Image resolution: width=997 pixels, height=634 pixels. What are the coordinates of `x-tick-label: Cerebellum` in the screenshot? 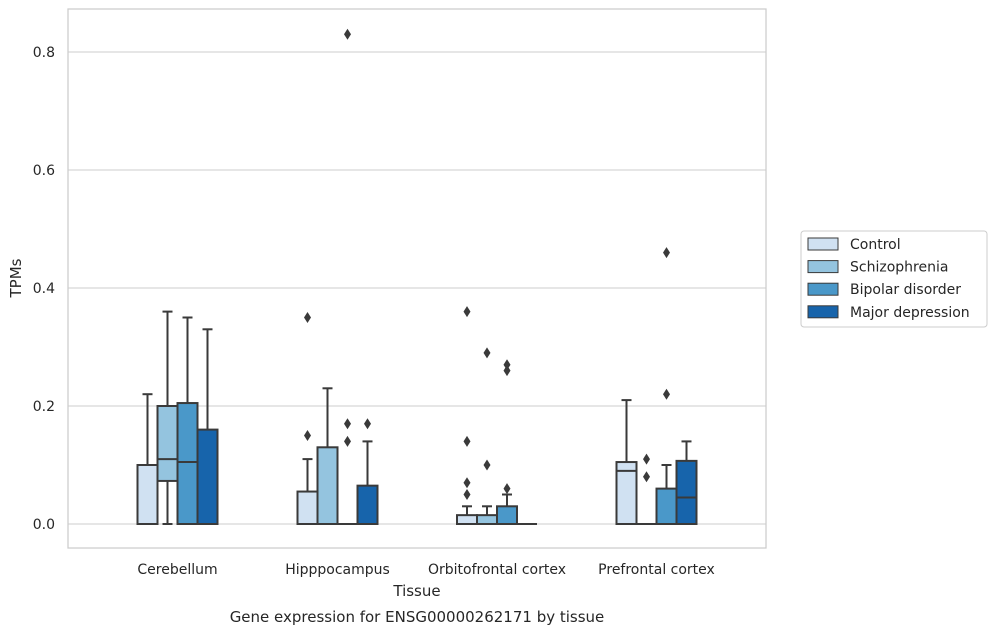 It's located at (177, 570).